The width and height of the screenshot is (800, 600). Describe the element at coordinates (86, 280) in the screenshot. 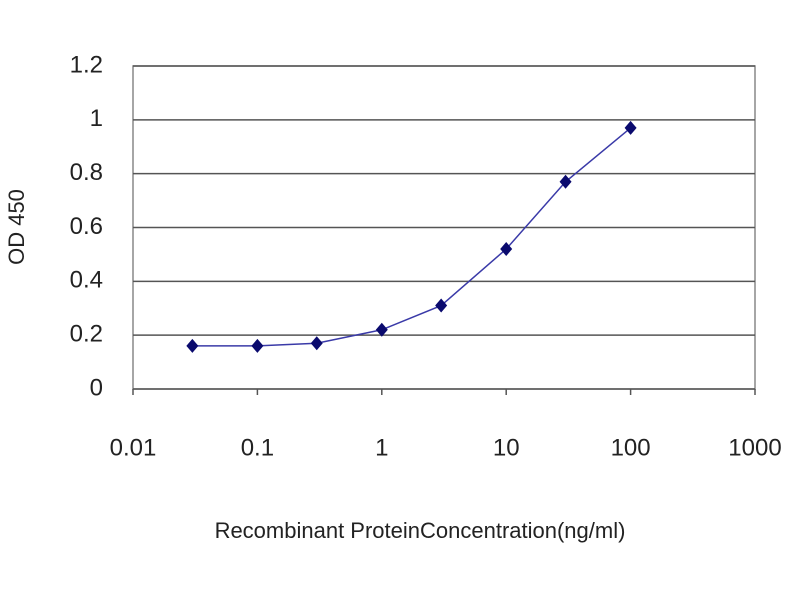

I see `y-tick-label: 0.4` at that location.